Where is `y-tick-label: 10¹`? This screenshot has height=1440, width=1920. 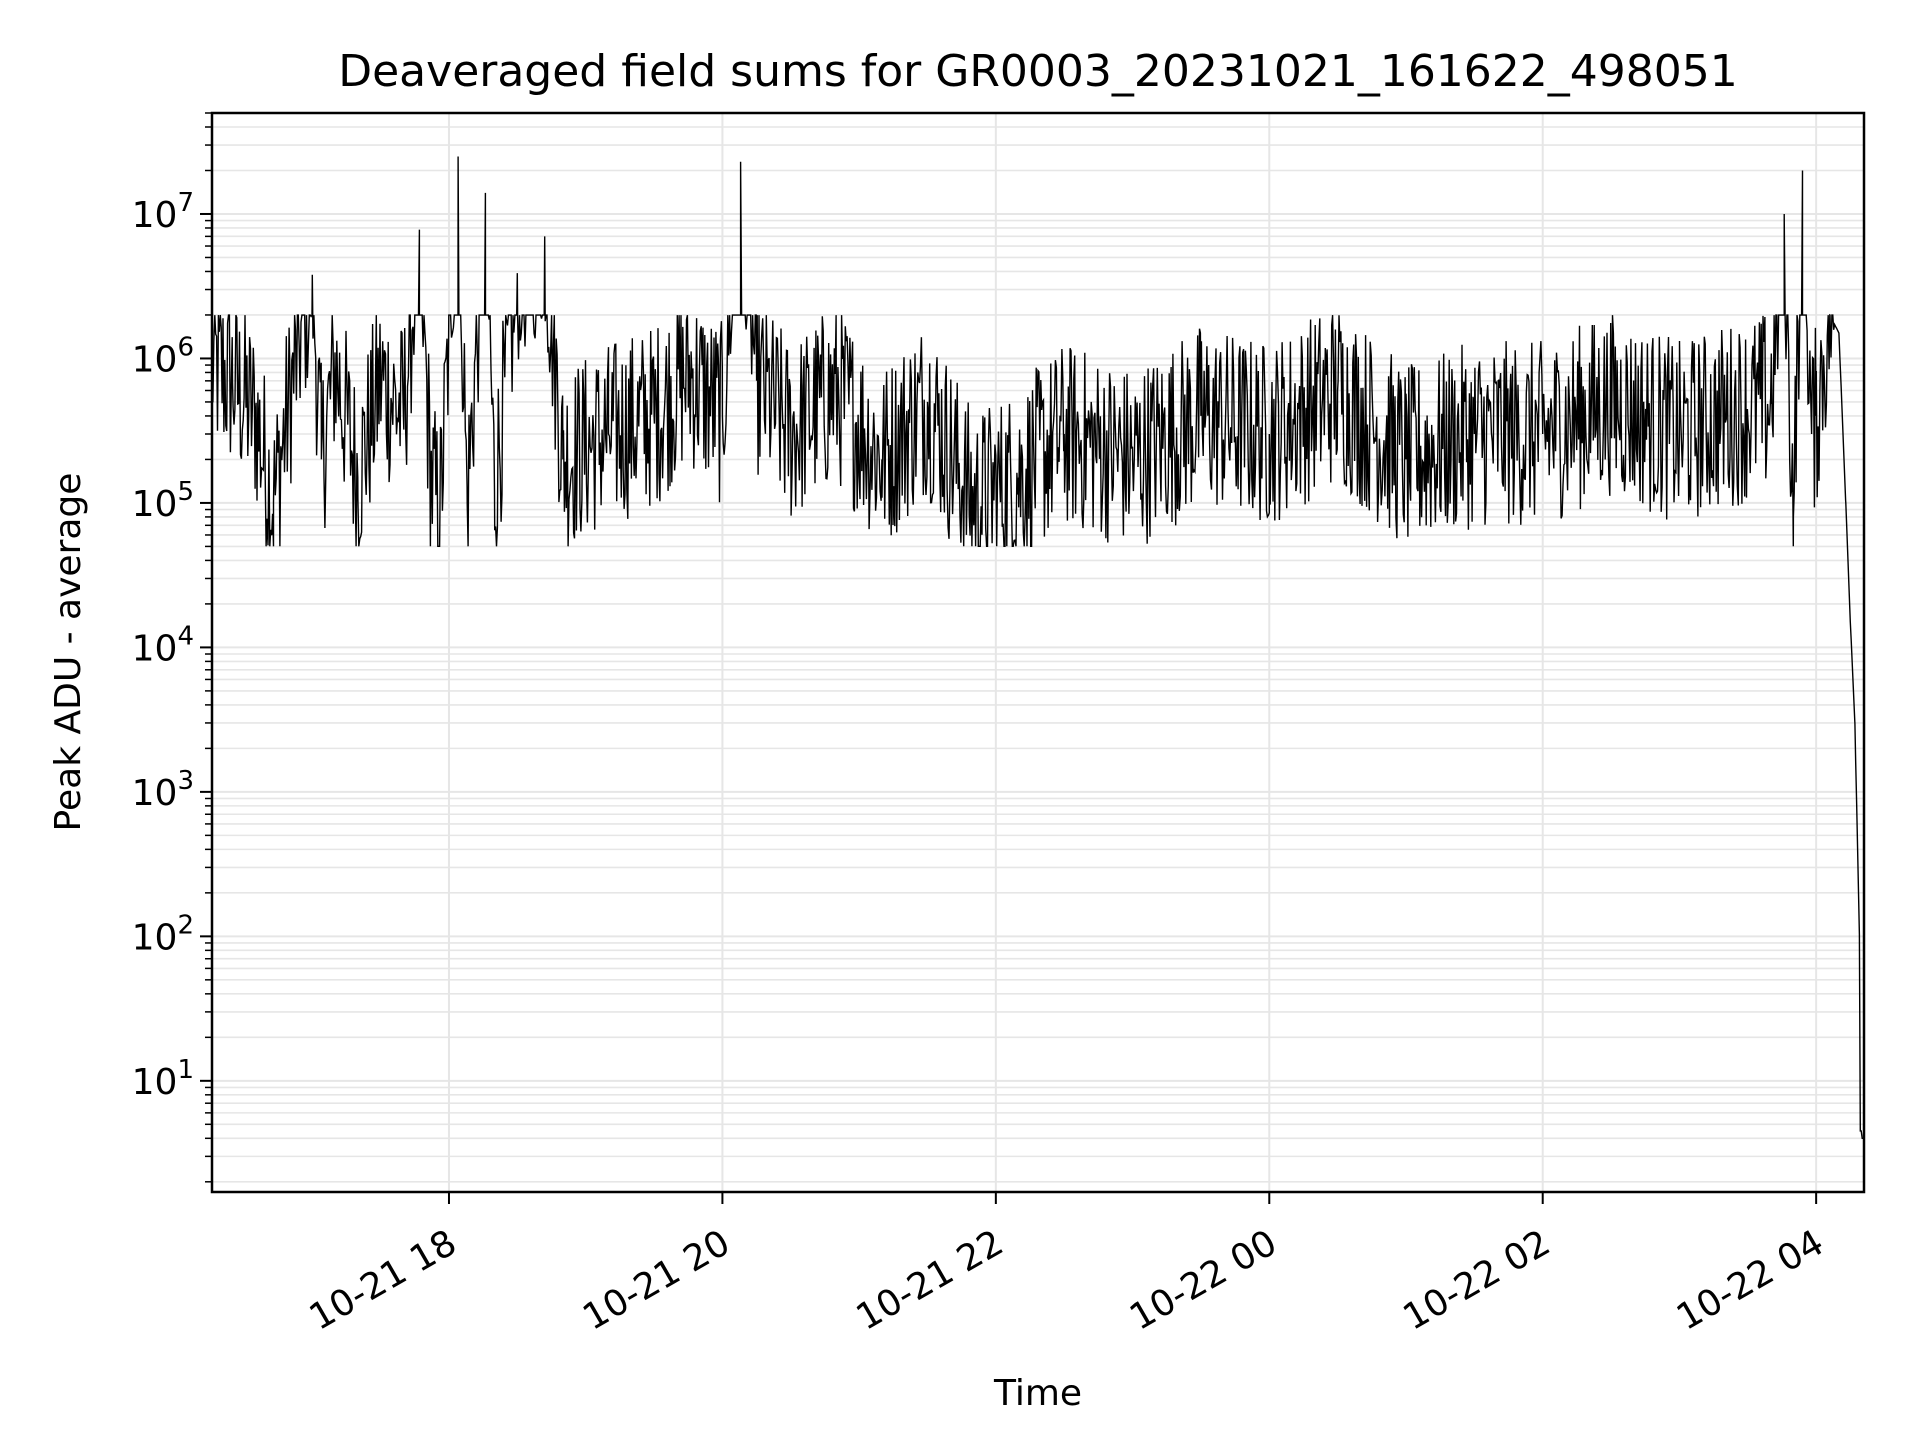
y-tick-label: 10¹ is located at coordinates (163, 1079).